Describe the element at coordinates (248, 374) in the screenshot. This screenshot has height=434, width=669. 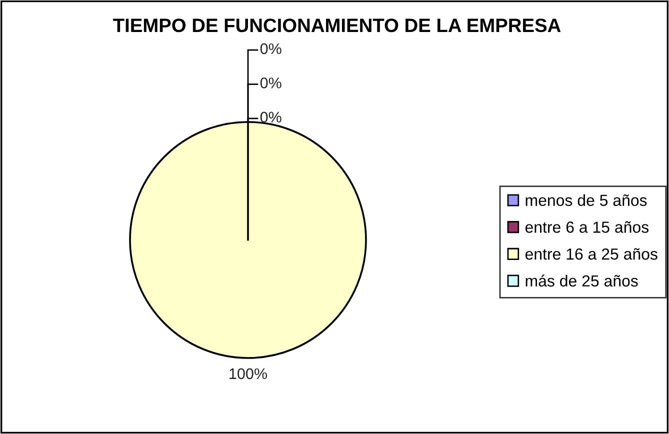
I see `data-label: 100%` at that location.